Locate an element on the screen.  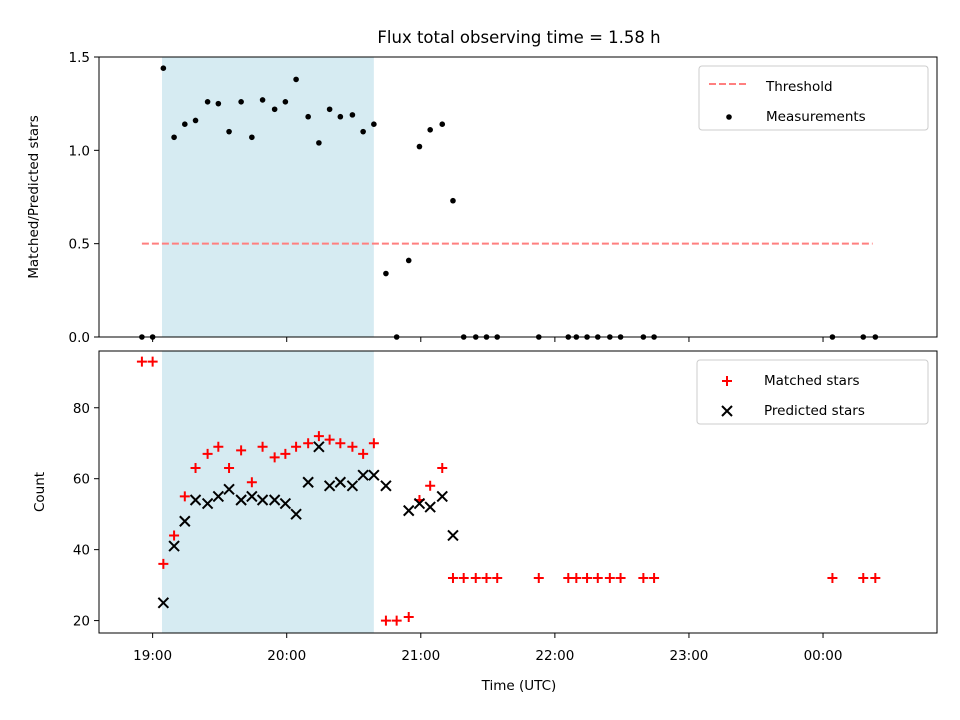
y-tick-label: 20 is located at coordinates (81, 622).